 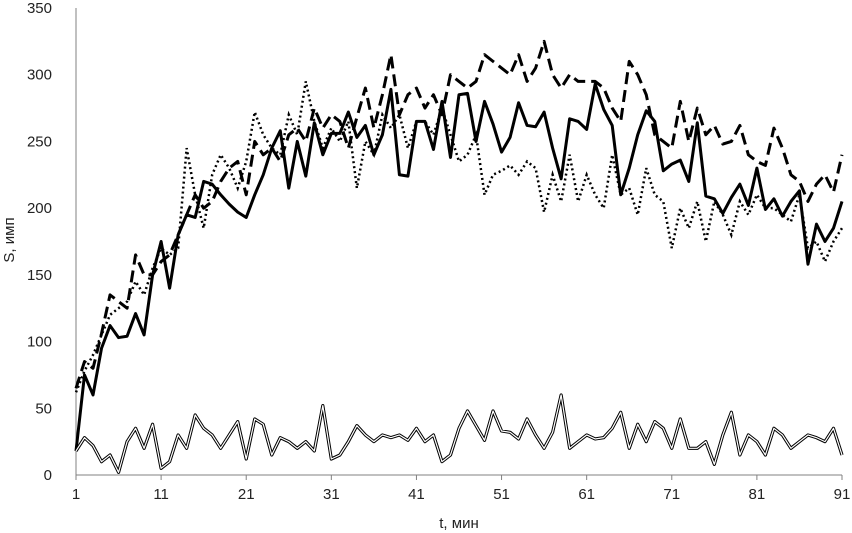 What do you see at coordinates (43, 408) in the screenshot?
I see `y-tick-label: 50` at bounding box center [43, 408].